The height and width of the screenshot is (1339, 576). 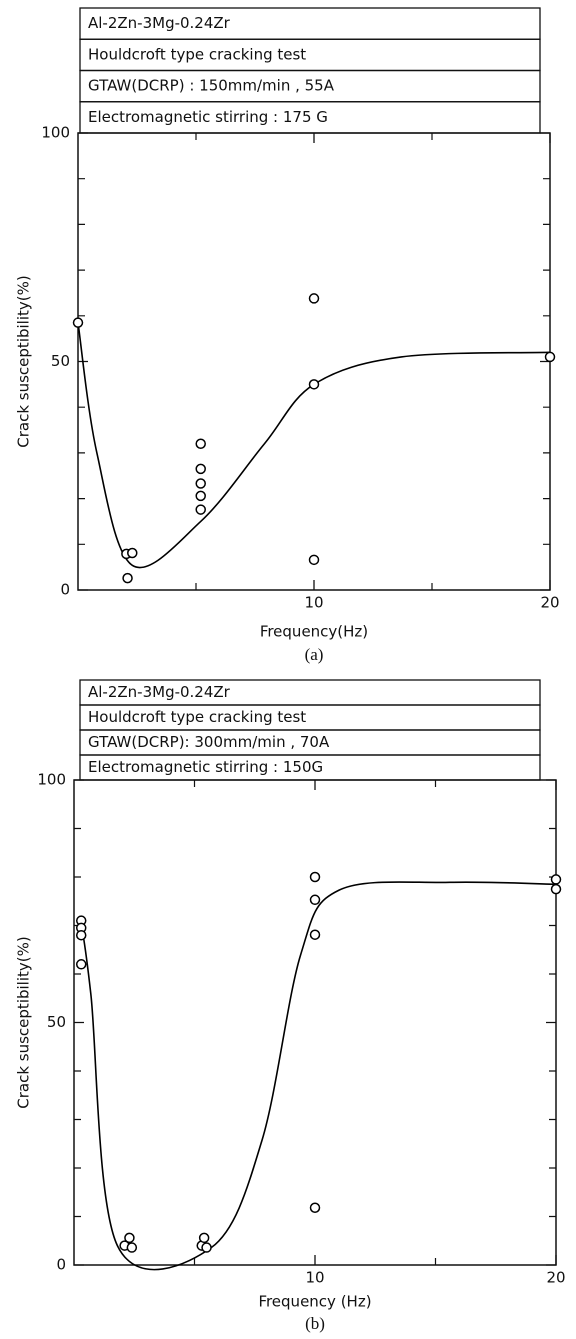 What do you see at coordinates (314, 1302) in the screenshot?
I see `x-axis-label: Frequency (Hz)` at bounding box center [314, 1302].